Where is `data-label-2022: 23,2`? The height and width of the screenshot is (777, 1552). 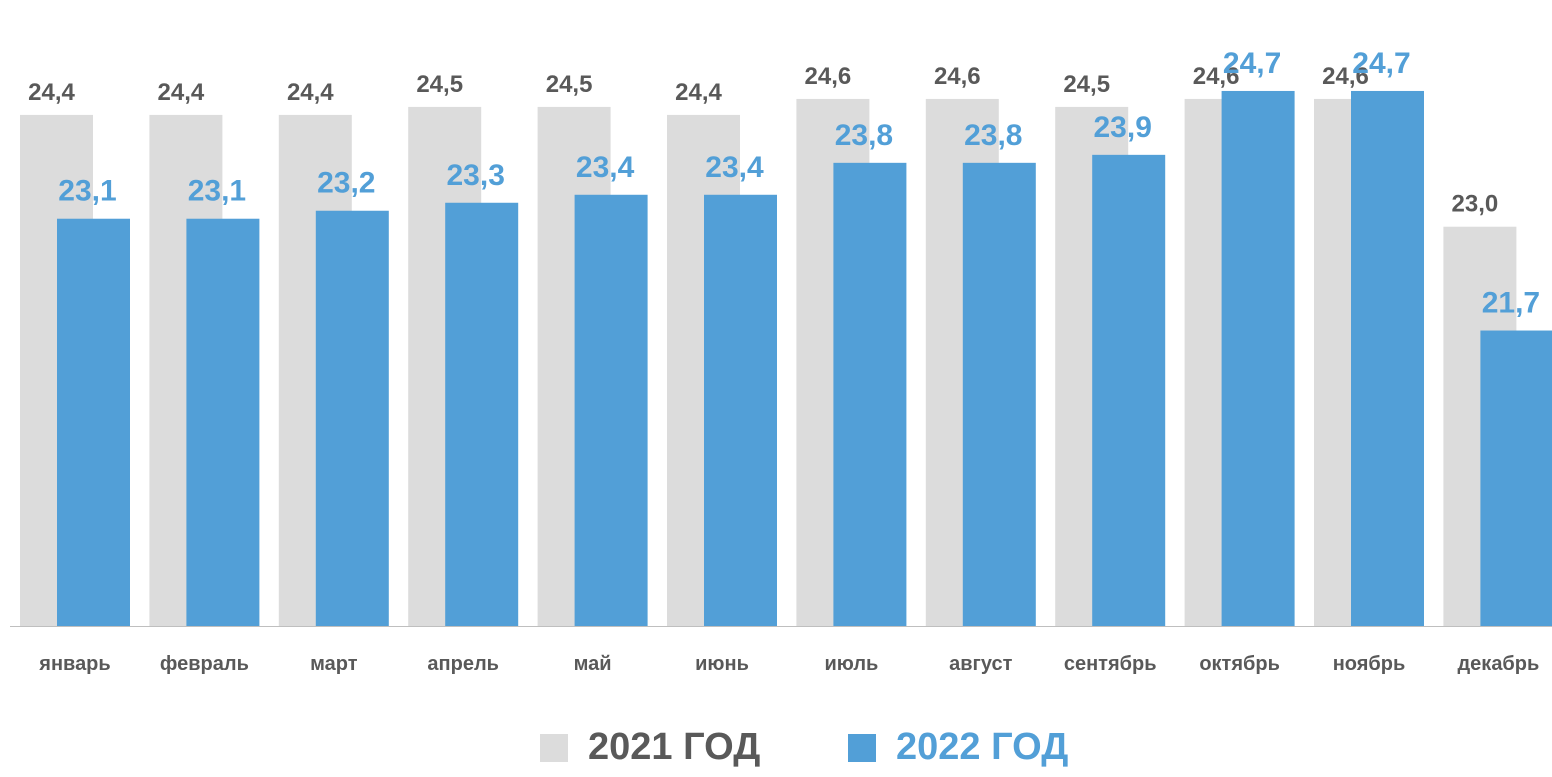
data-label-2022: 23,2 is located at coordinates (346, 183).